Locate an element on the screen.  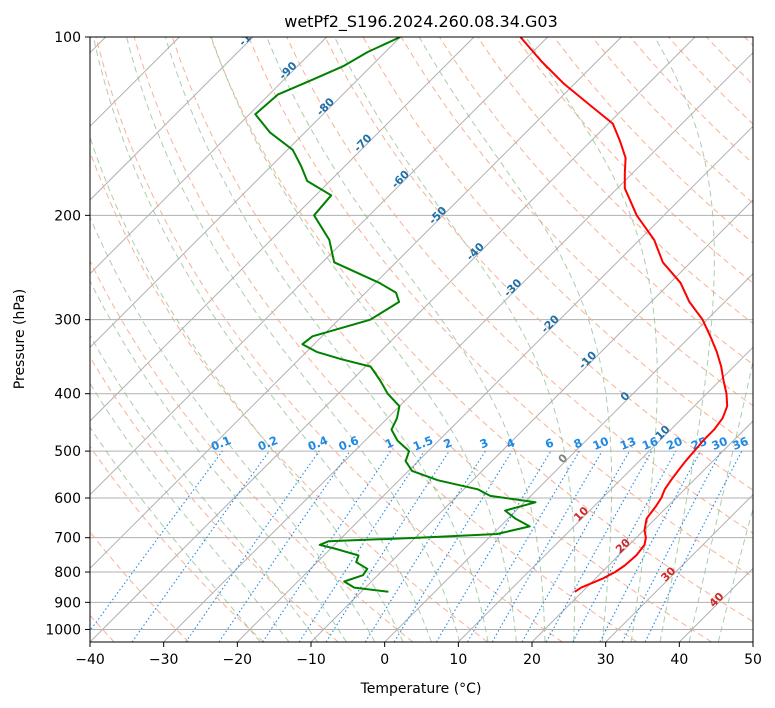
isotherm-label: -70 is located at coordinates (362, 142).